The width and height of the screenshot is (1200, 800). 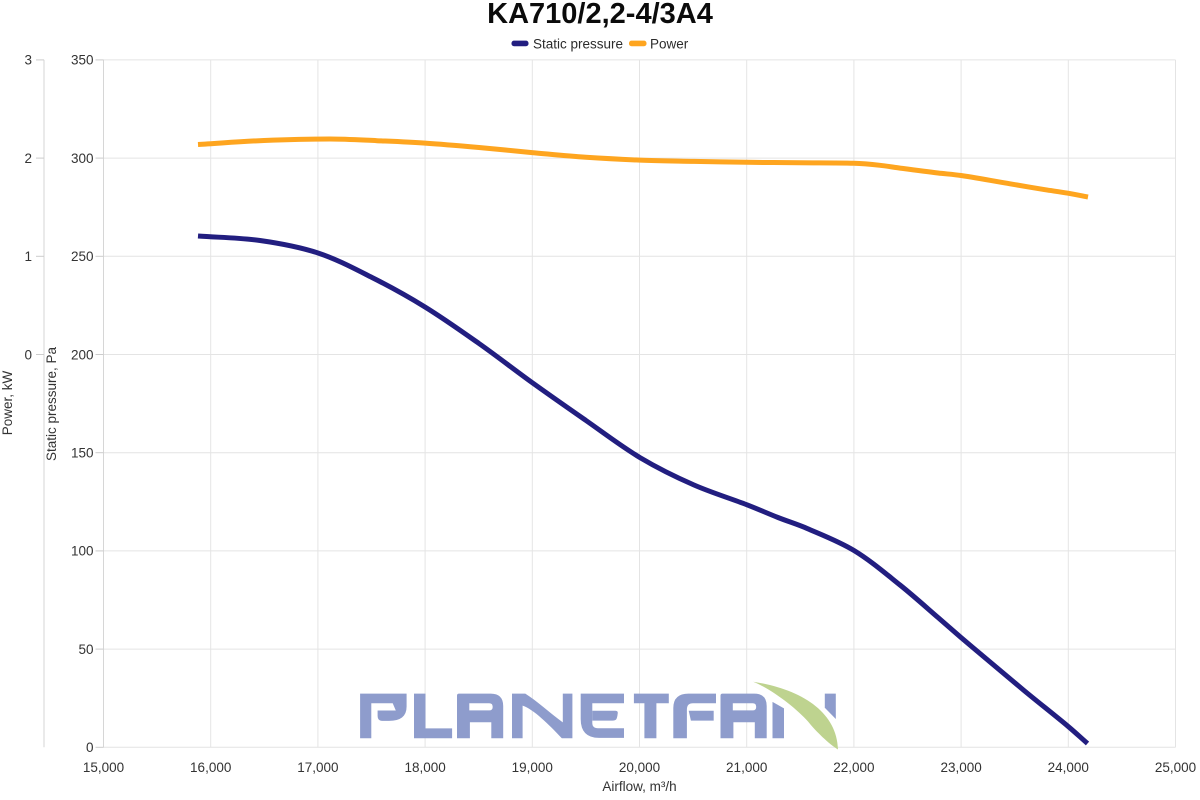 What do you see at coordinates (82, 60) in the screenshot?
I see `svg-text: 350` at bounding box center [82, 60].